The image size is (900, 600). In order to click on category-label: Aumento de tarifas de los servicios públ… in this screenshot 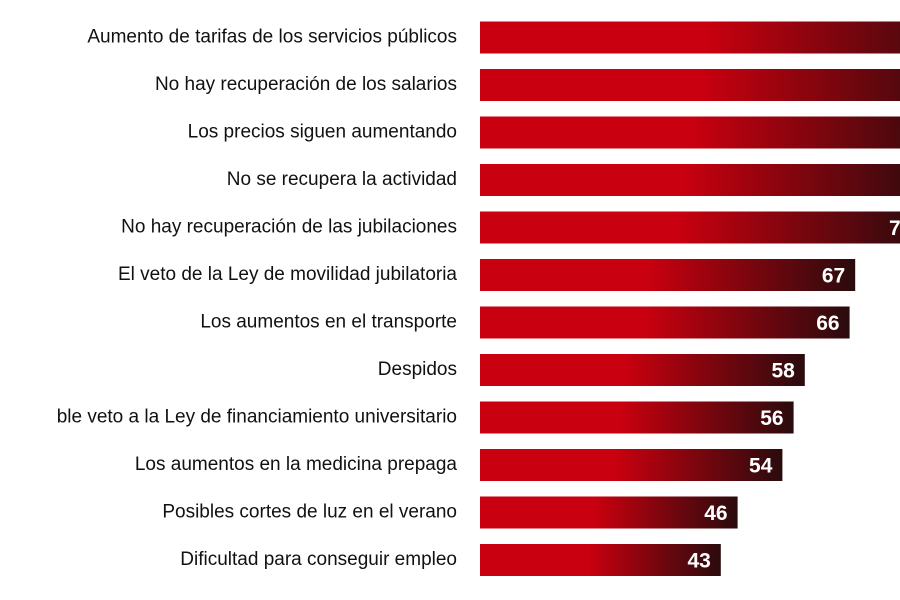, I will do `click(272, 37)`.